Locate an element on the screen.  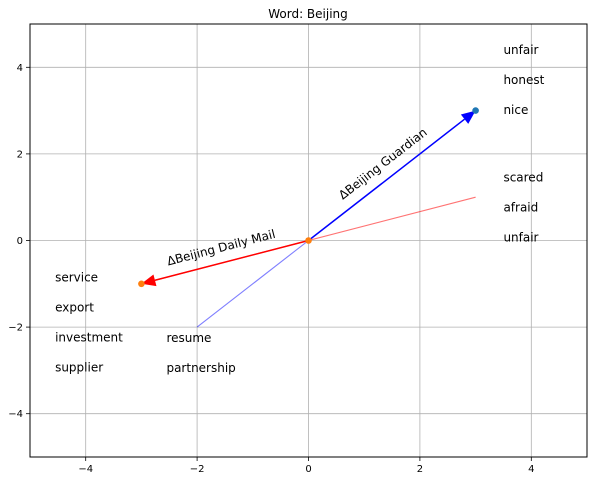
y-tick-label: 0 is located at coordinates (20, 241).